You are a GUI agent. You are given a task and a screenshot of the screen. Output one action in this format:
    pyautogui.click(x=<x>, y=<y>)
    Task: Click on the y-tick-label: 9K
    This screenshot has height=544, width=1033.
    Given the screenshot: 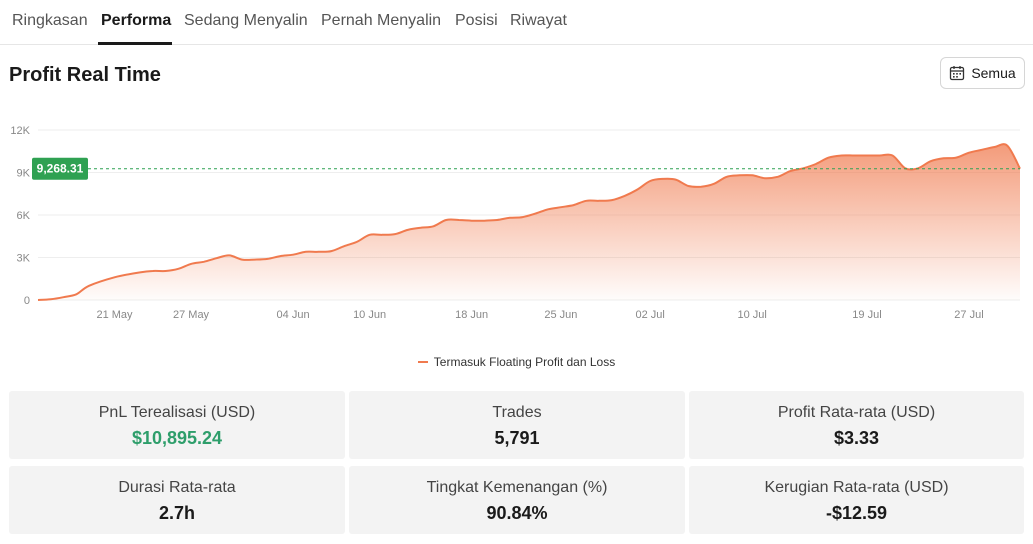 What is the action you would take?
    pyautogui.click(x=24, y=174)
    